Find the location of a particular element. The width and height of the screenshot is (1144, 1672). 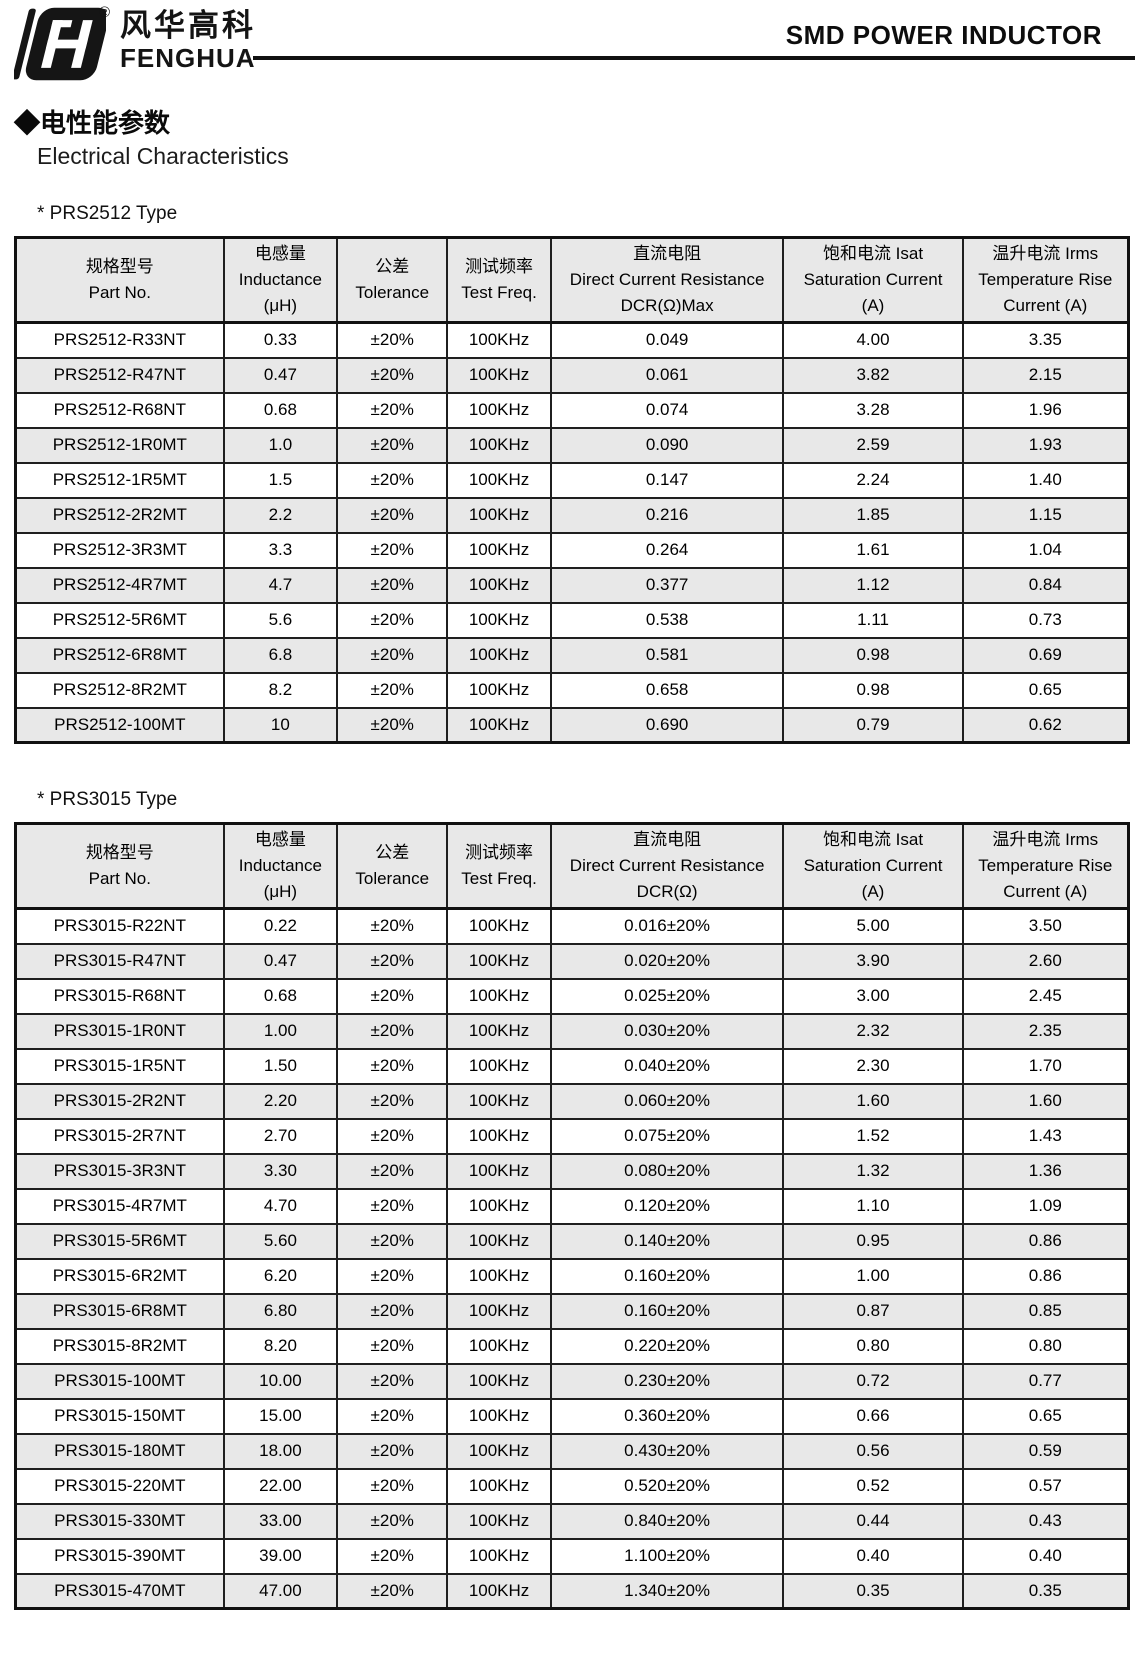

value-cell: 1.52 is located at coordinates (873, 1136).